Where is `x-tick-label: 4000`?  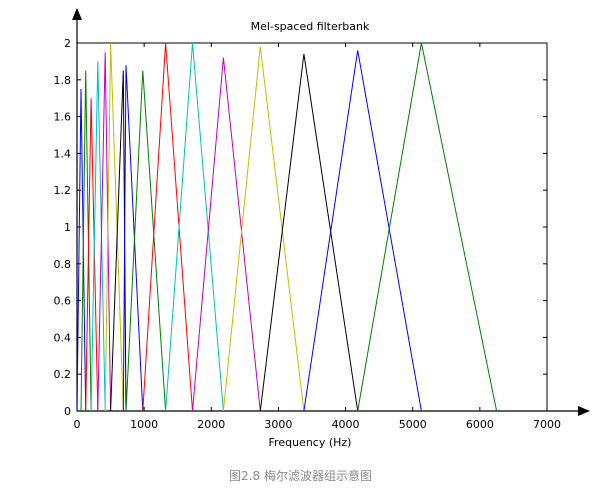
x-tick-label: 4000 is located at coordinates (346, 424).